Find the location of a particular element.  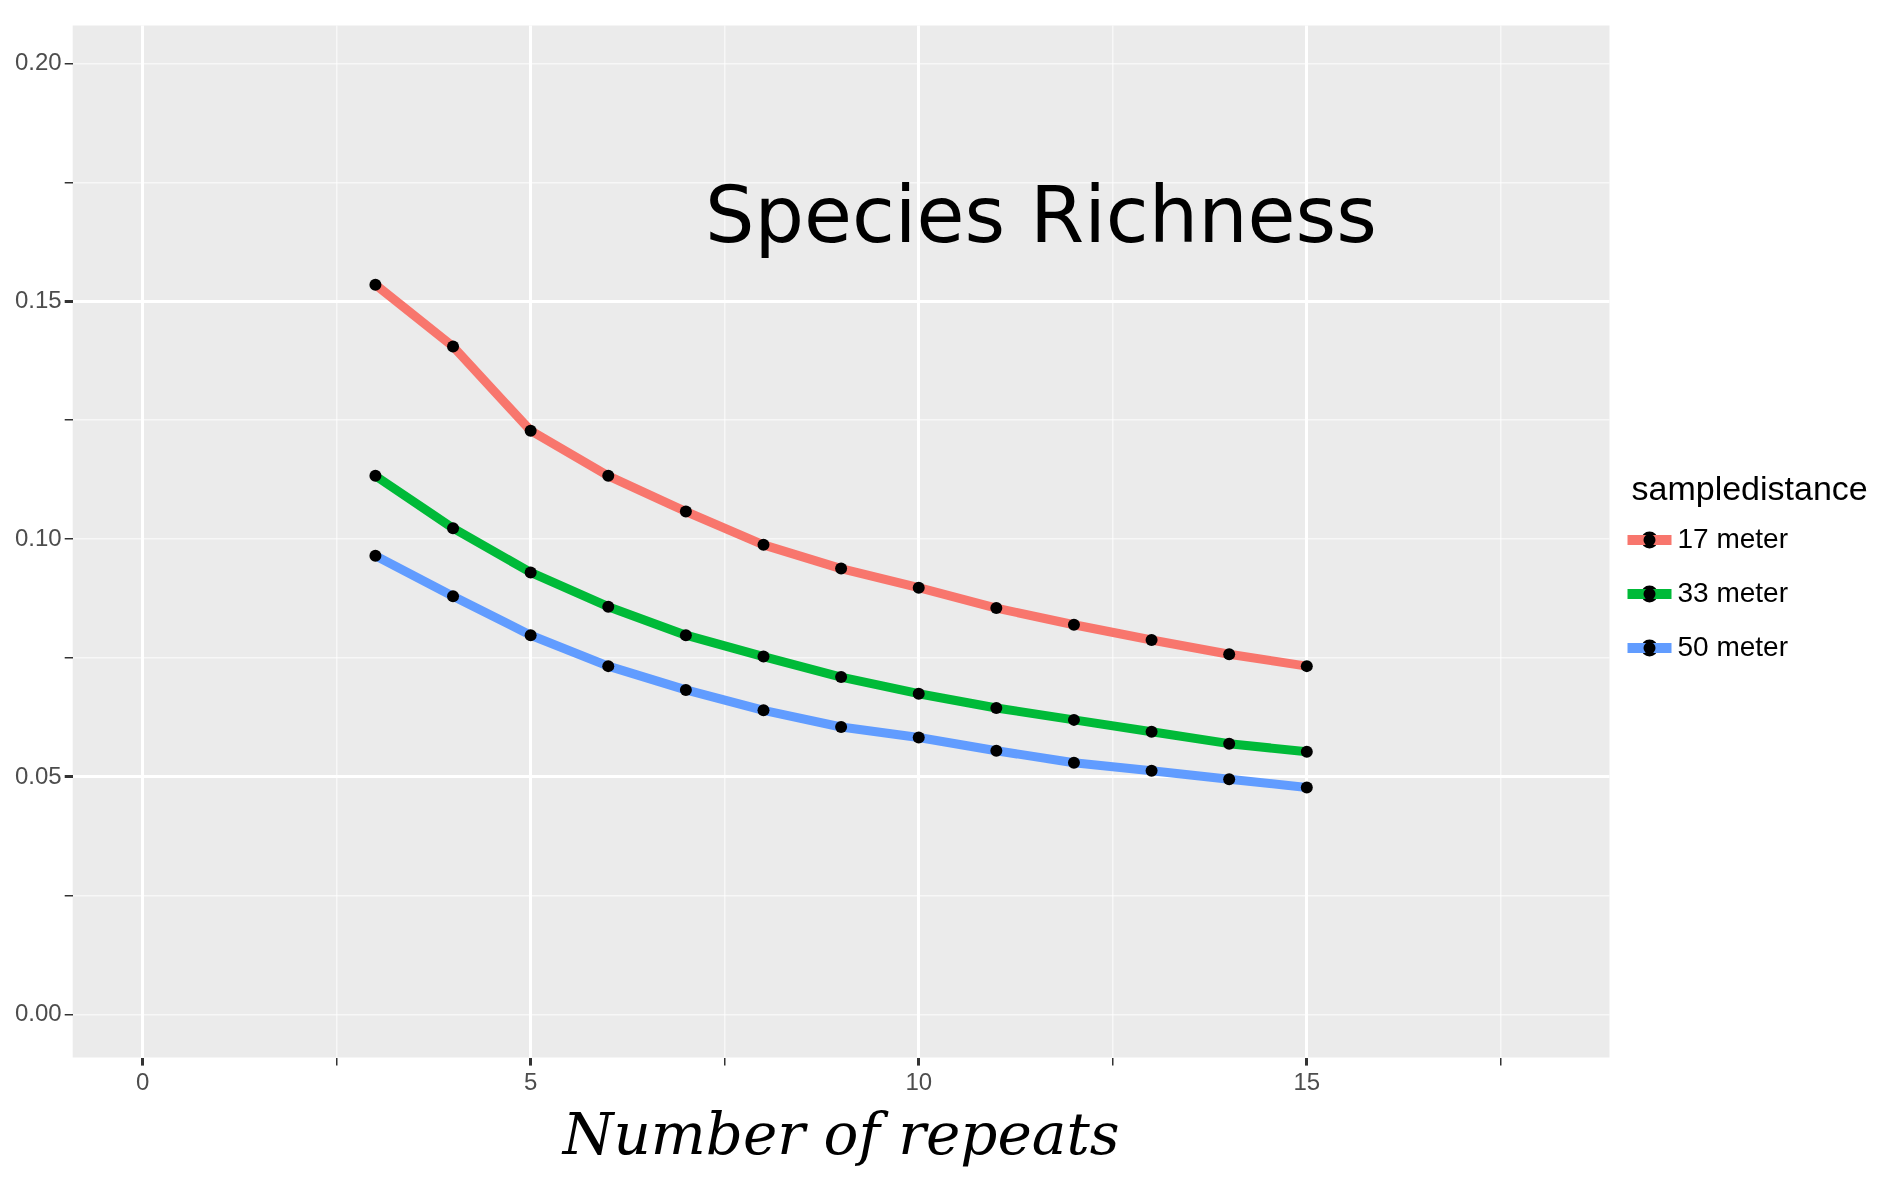

y-tick-label: 0.10 is located at coordinates (38, 537).